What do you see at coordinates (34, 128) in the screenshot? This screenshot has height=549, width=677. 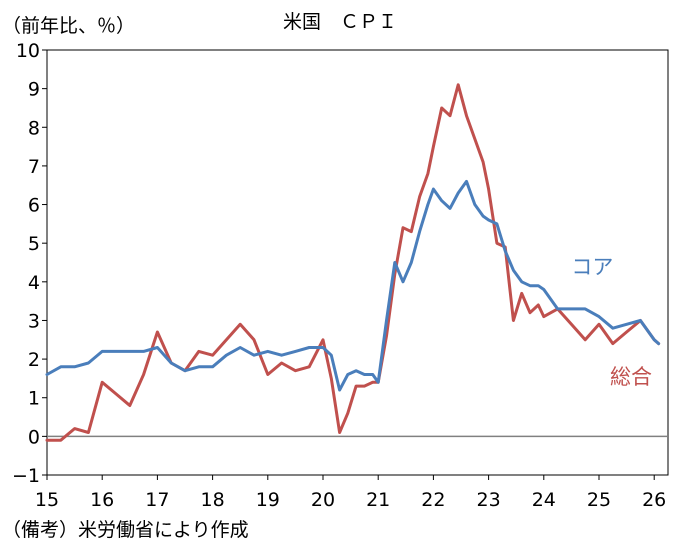 I see `y-tick-label: 8` at bounding box center [34, 128].